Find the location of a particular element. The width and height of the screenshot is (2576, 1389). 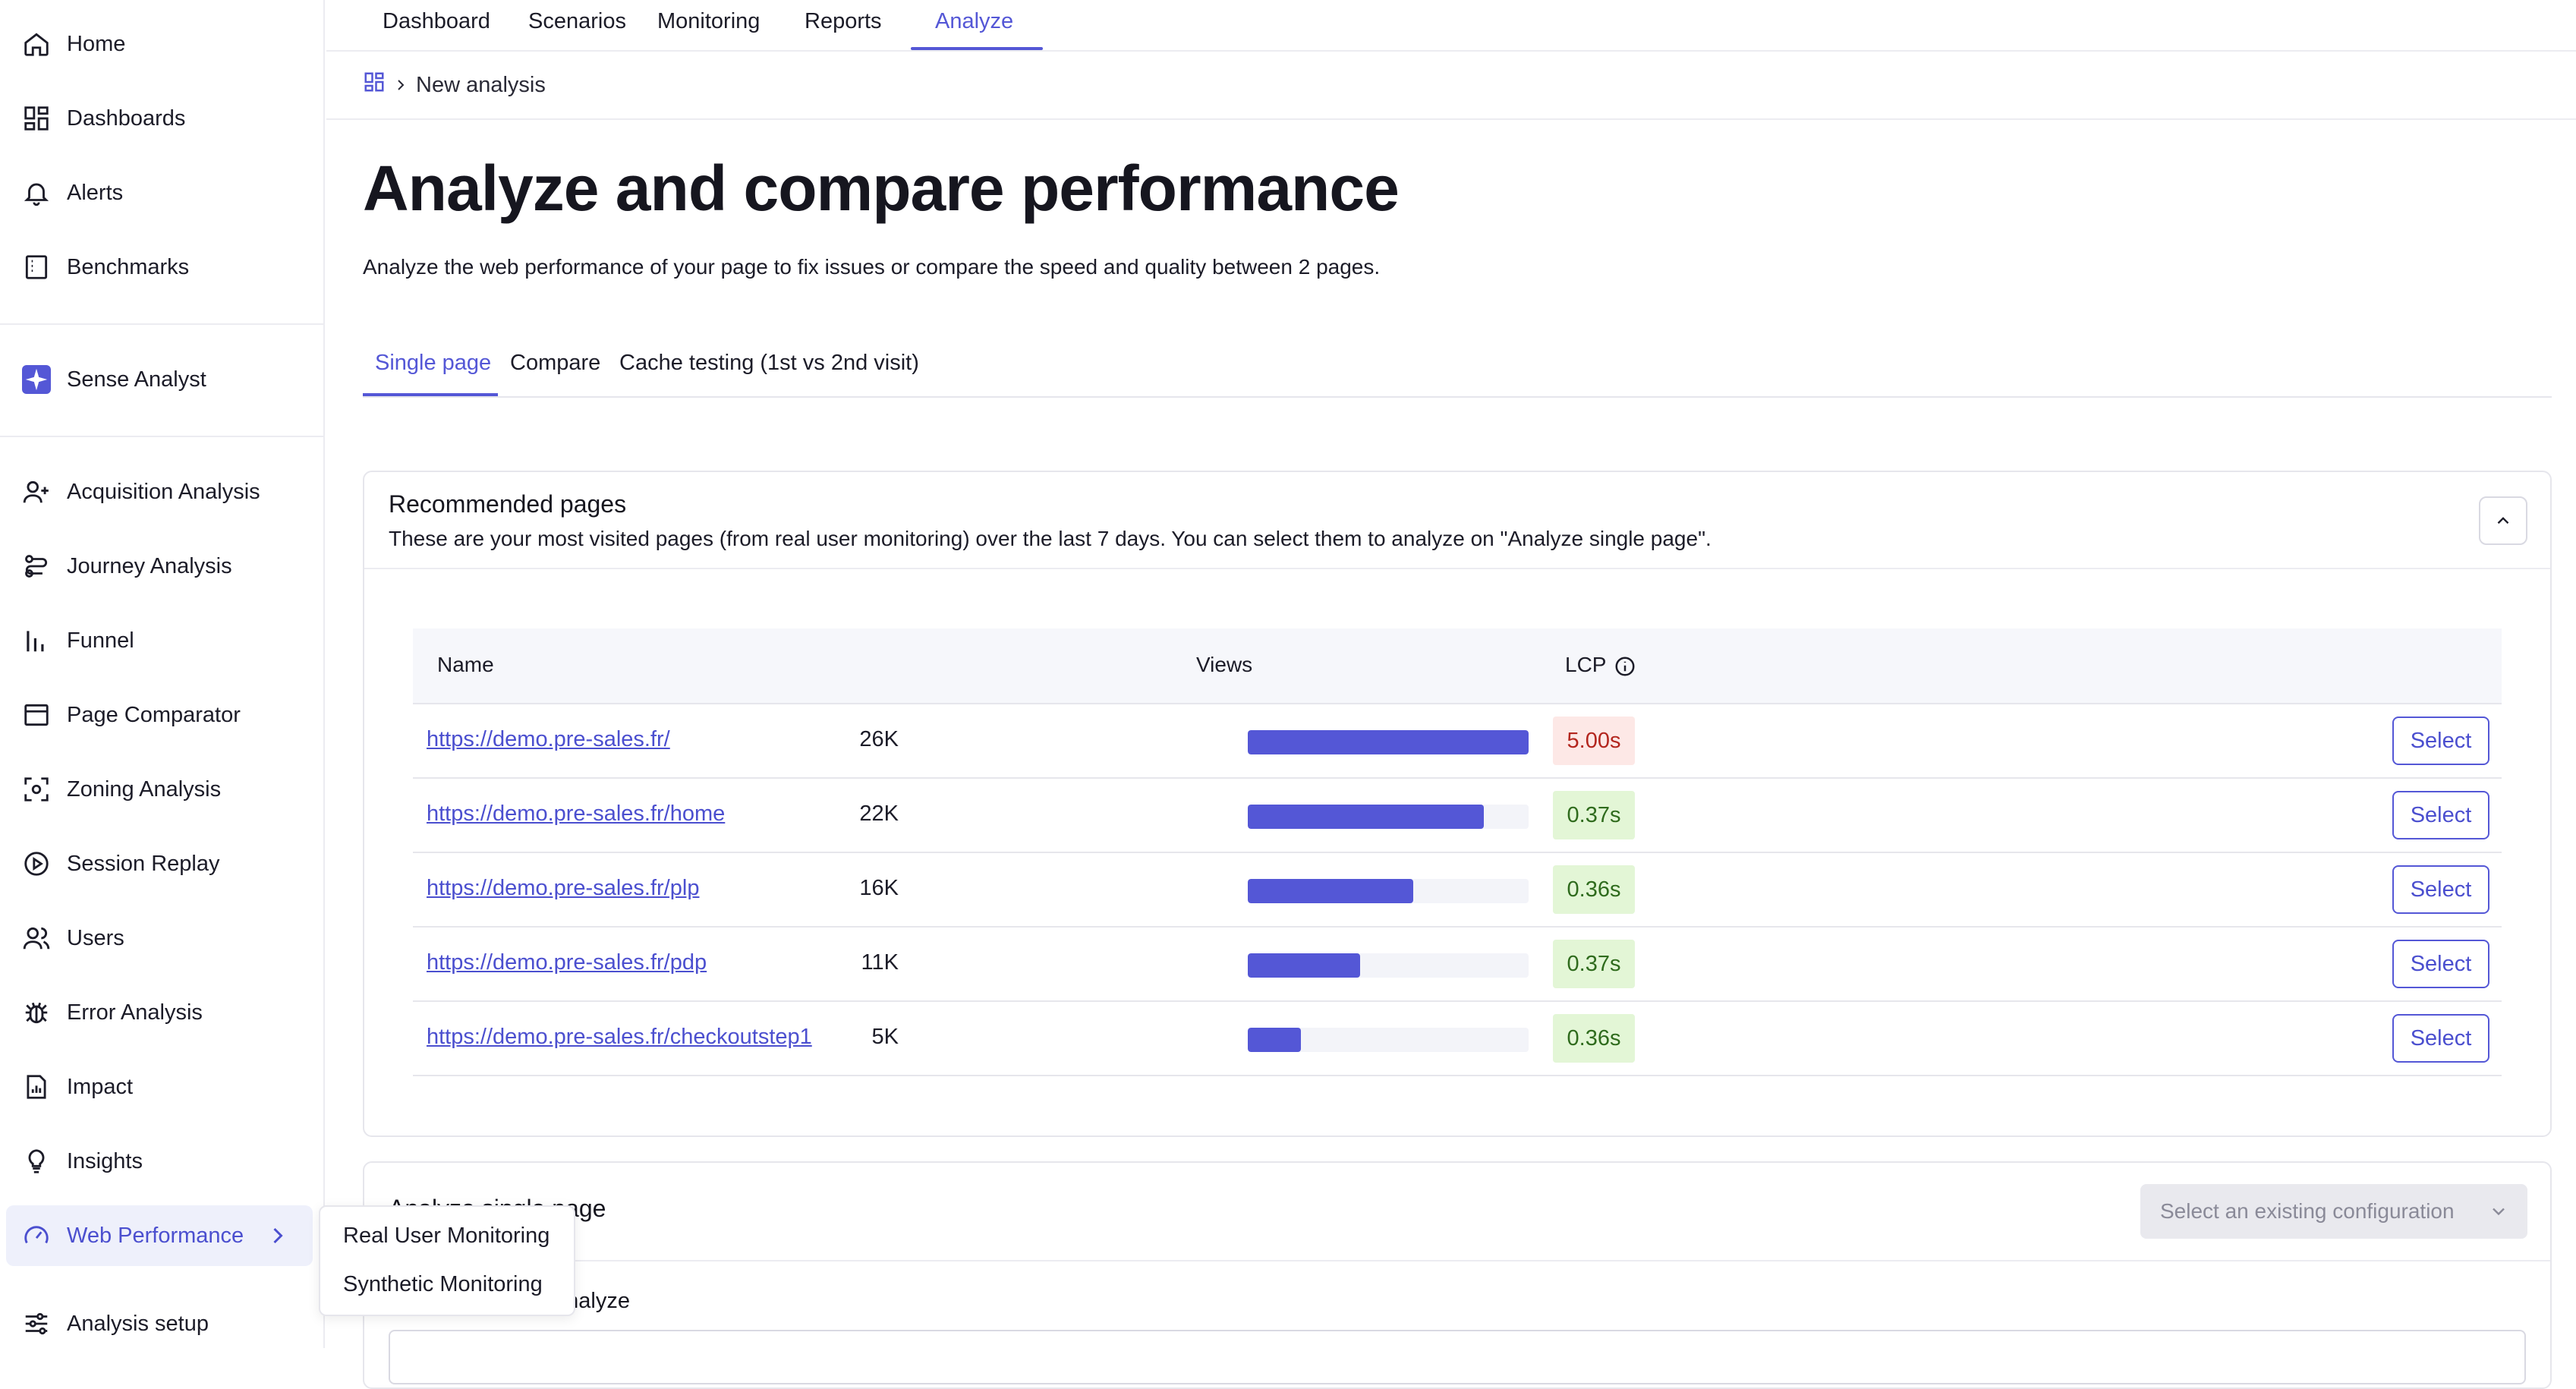

views-count: 22K is located at coordinates (879, 814).